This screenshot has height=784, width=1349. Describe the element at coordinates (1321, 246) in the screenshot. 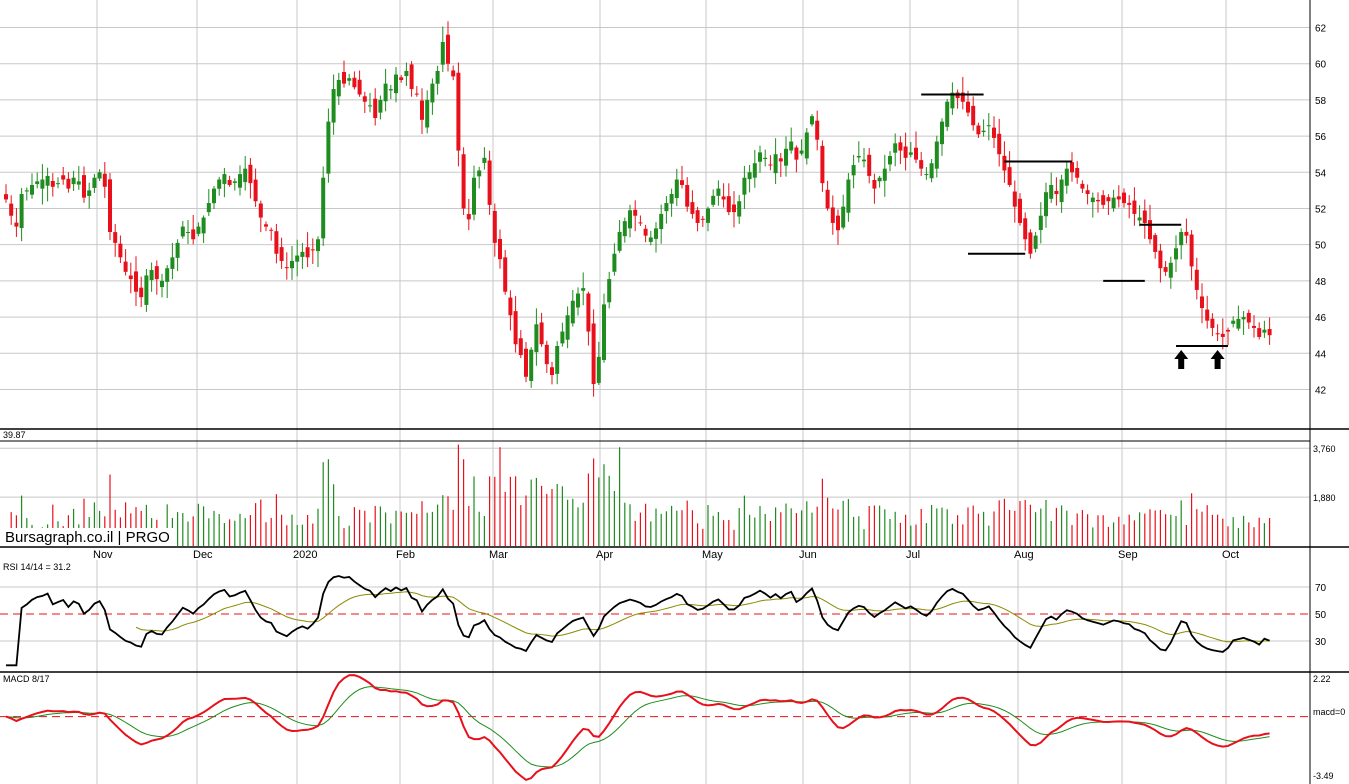

I see `price-tick-label: 50` at that location.